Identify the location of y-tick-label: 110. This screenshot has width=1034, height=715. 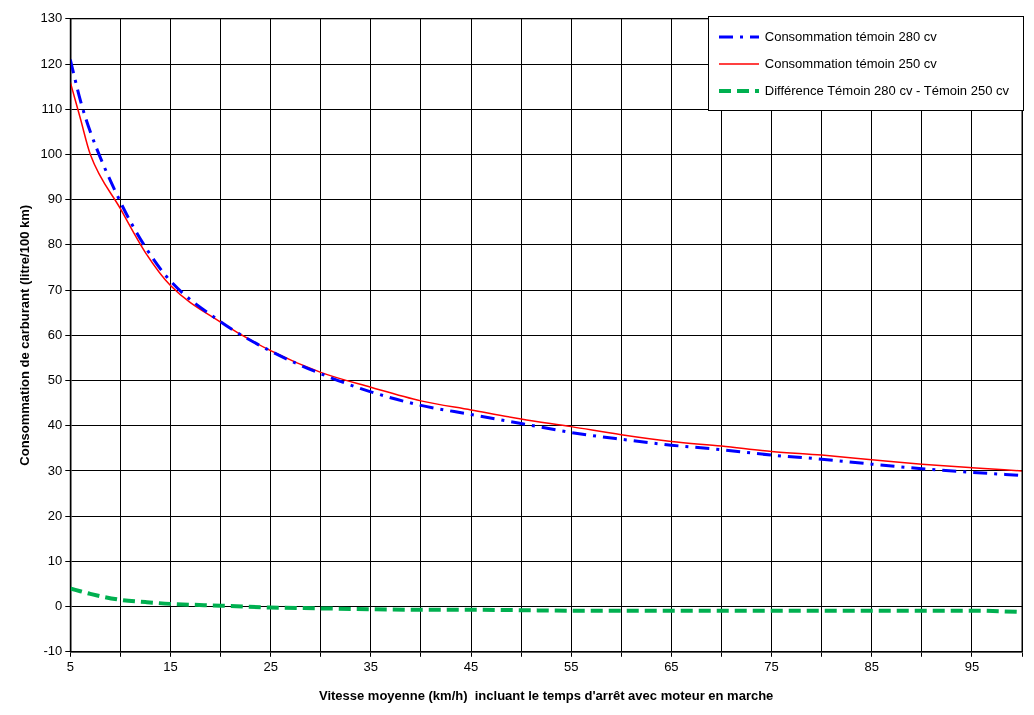
(52, 108).